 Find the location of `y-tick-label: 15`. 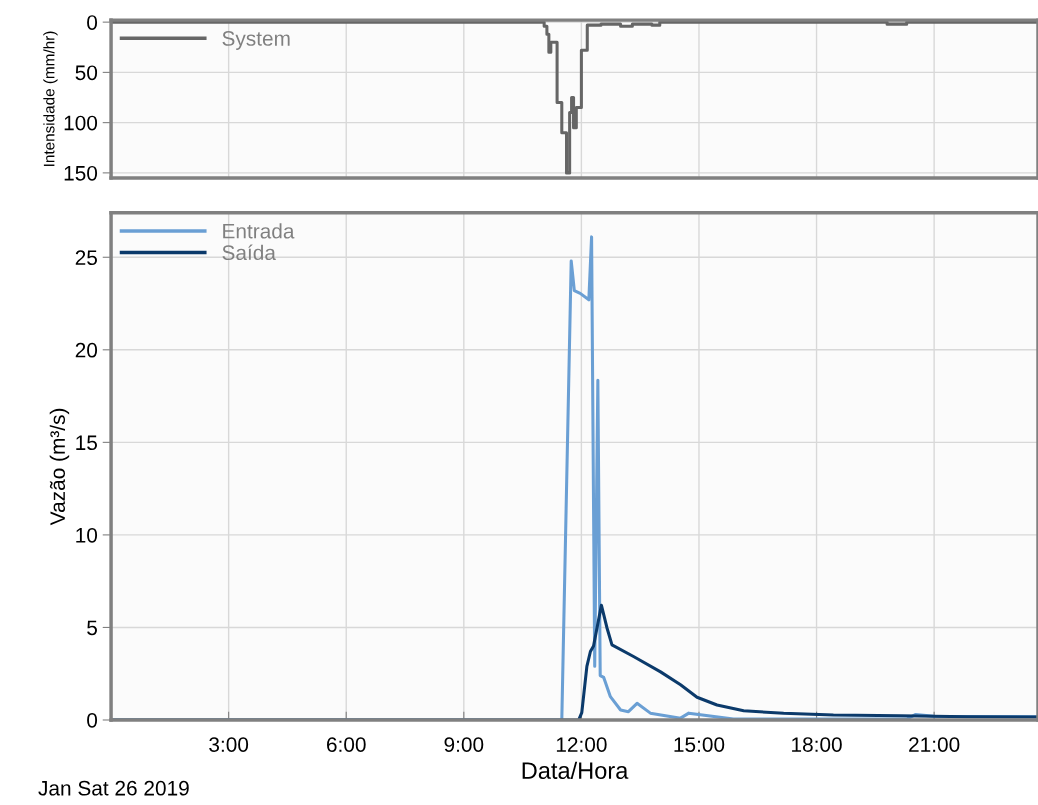

y-tick-label: 15 is located at coordinates (86, 443).